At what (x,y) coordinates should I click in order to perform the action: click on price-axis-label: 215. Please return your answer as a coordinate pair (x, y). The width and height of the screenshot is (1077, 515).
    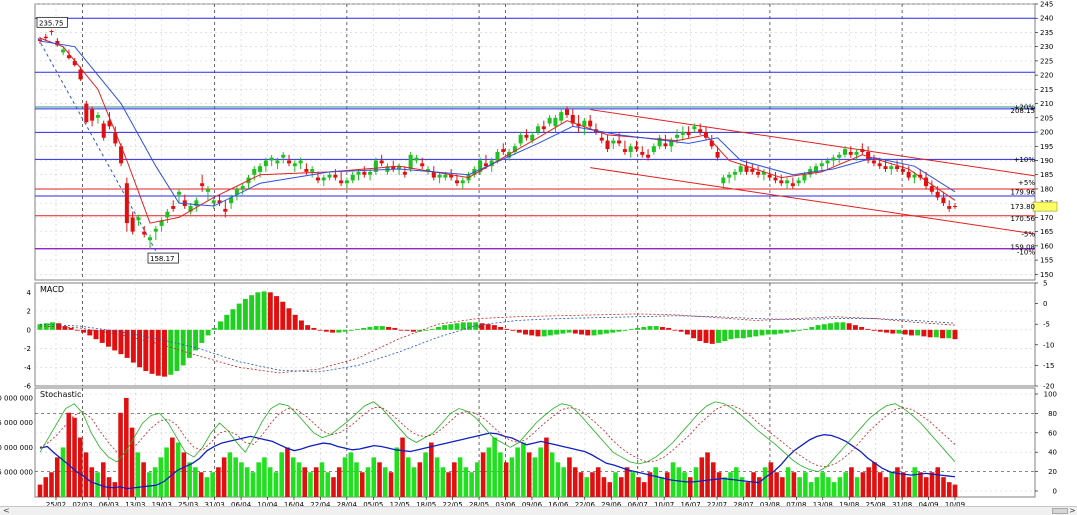
    Looking at the image, I should click on (1046, 90).